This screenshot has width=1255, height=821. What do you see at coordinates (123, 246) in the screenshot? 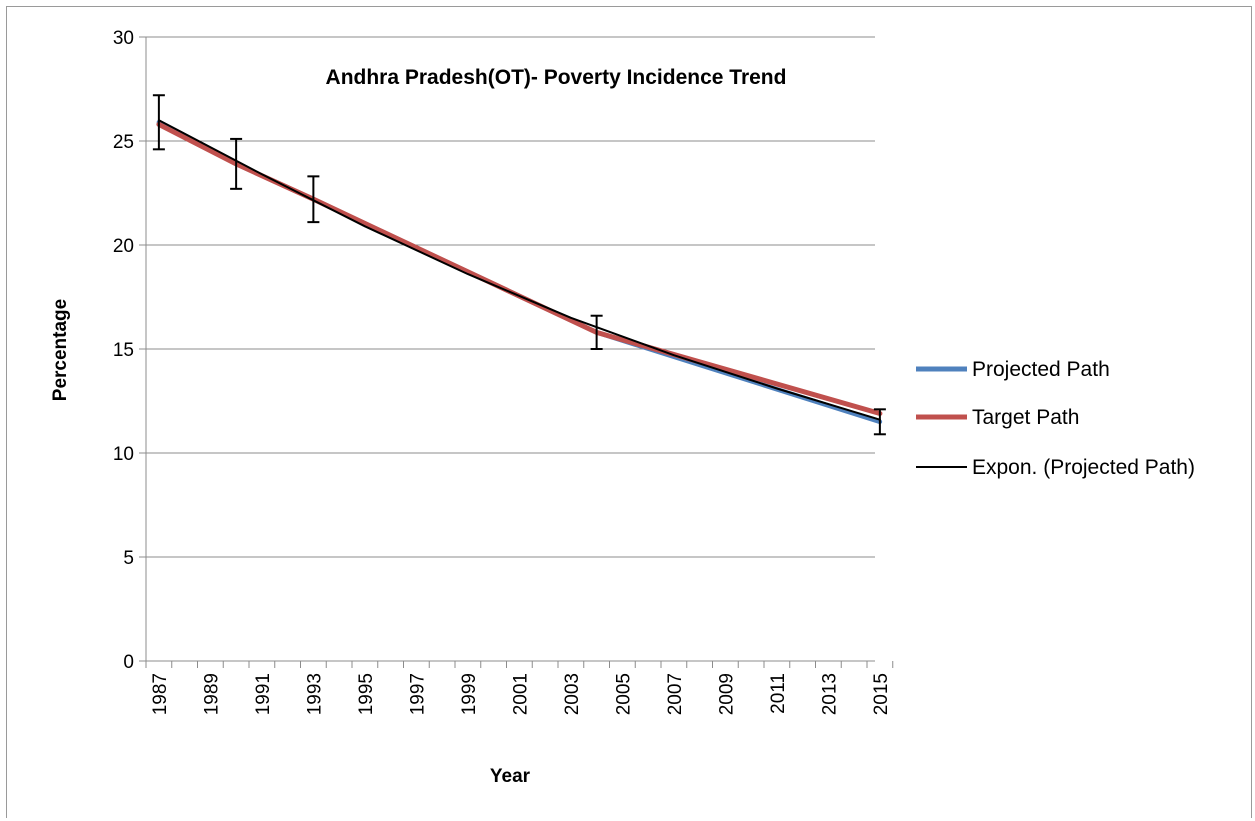
I see `y-tick-label: 20` at bounding box center [123, 246].